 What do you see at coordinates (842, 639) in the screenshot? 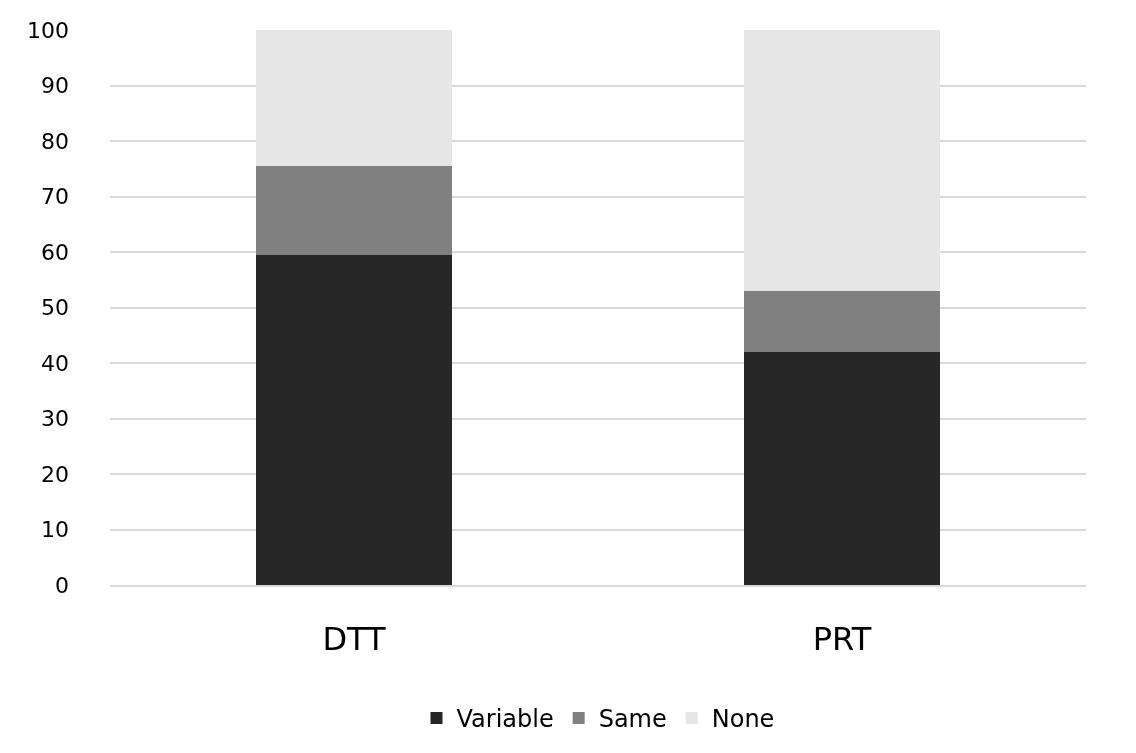
I see `x-tick-label: PRT` at bounding box center [842, 639].